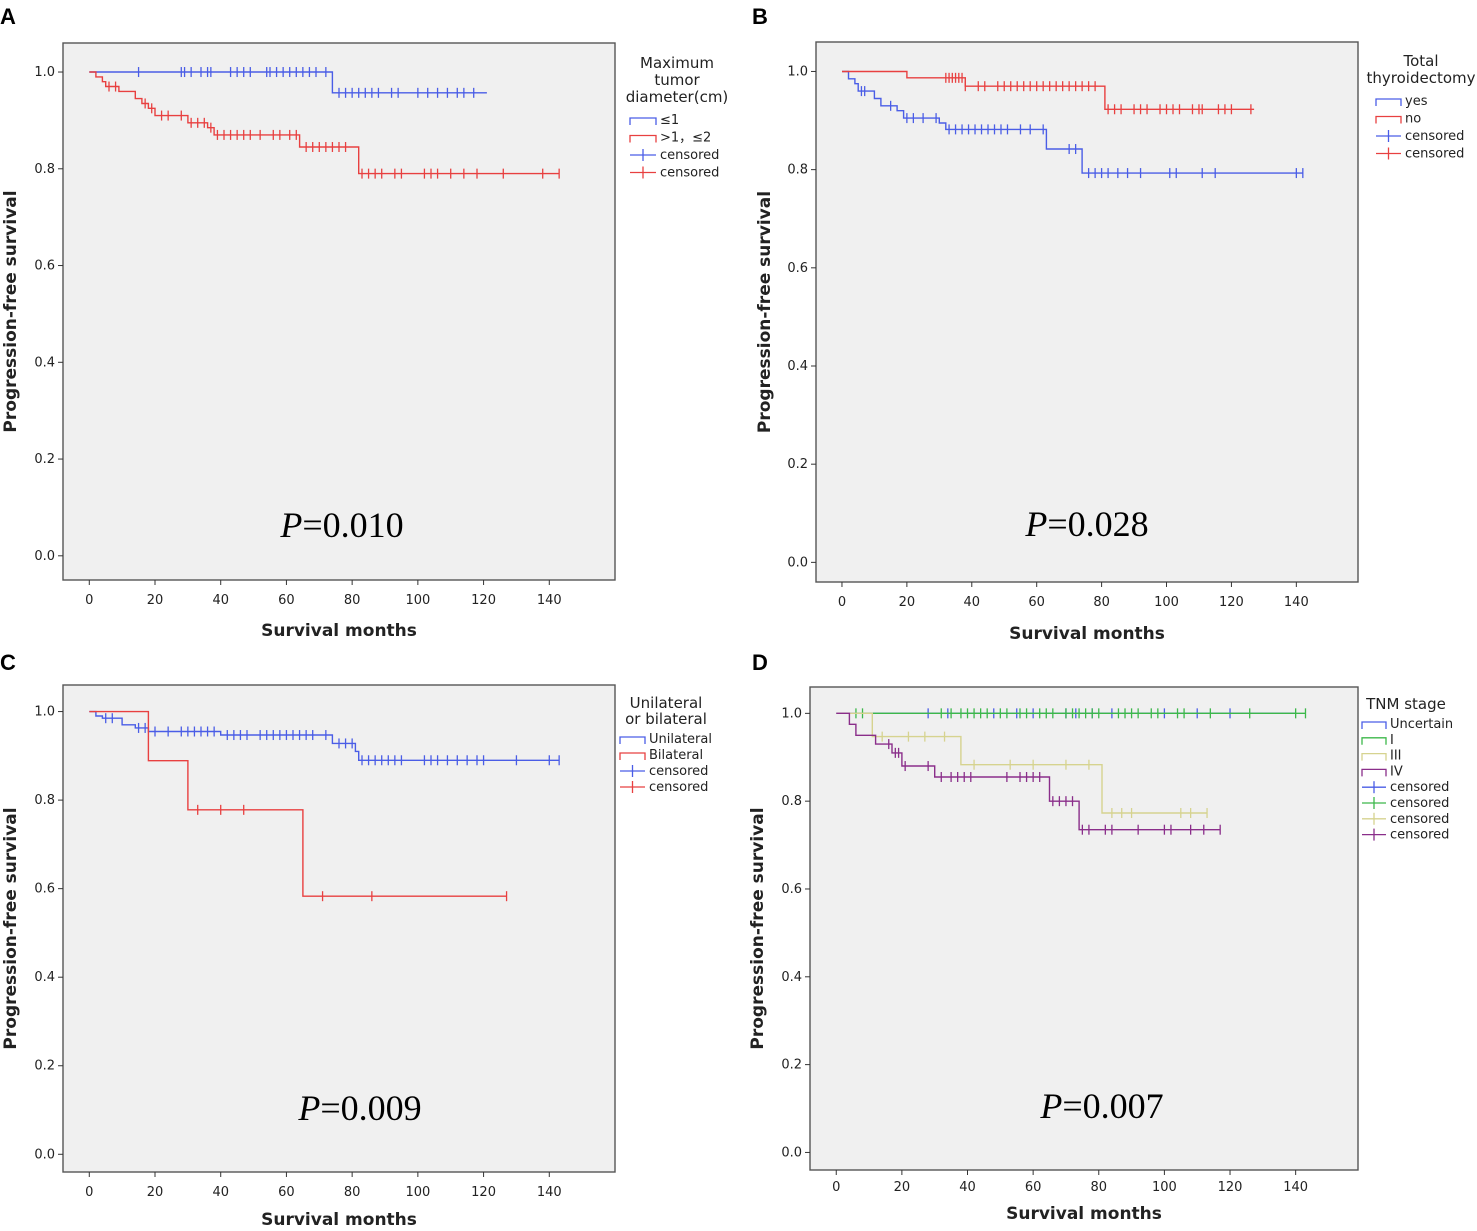 This screenshot has height=1231, width=1477. I want to click on legend-label: >1，≤2, so click(685, 138).